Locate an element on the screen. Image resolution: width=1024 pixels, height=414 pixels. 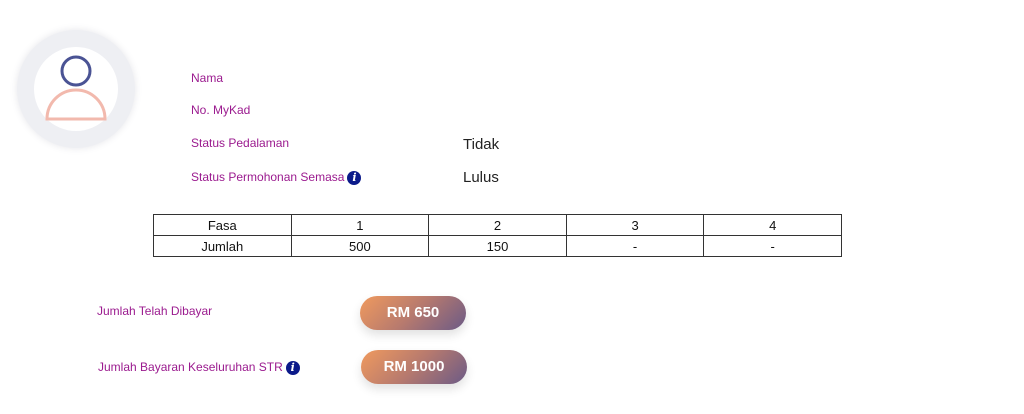
table-cell: 1 is located at coordinates (360, 225).